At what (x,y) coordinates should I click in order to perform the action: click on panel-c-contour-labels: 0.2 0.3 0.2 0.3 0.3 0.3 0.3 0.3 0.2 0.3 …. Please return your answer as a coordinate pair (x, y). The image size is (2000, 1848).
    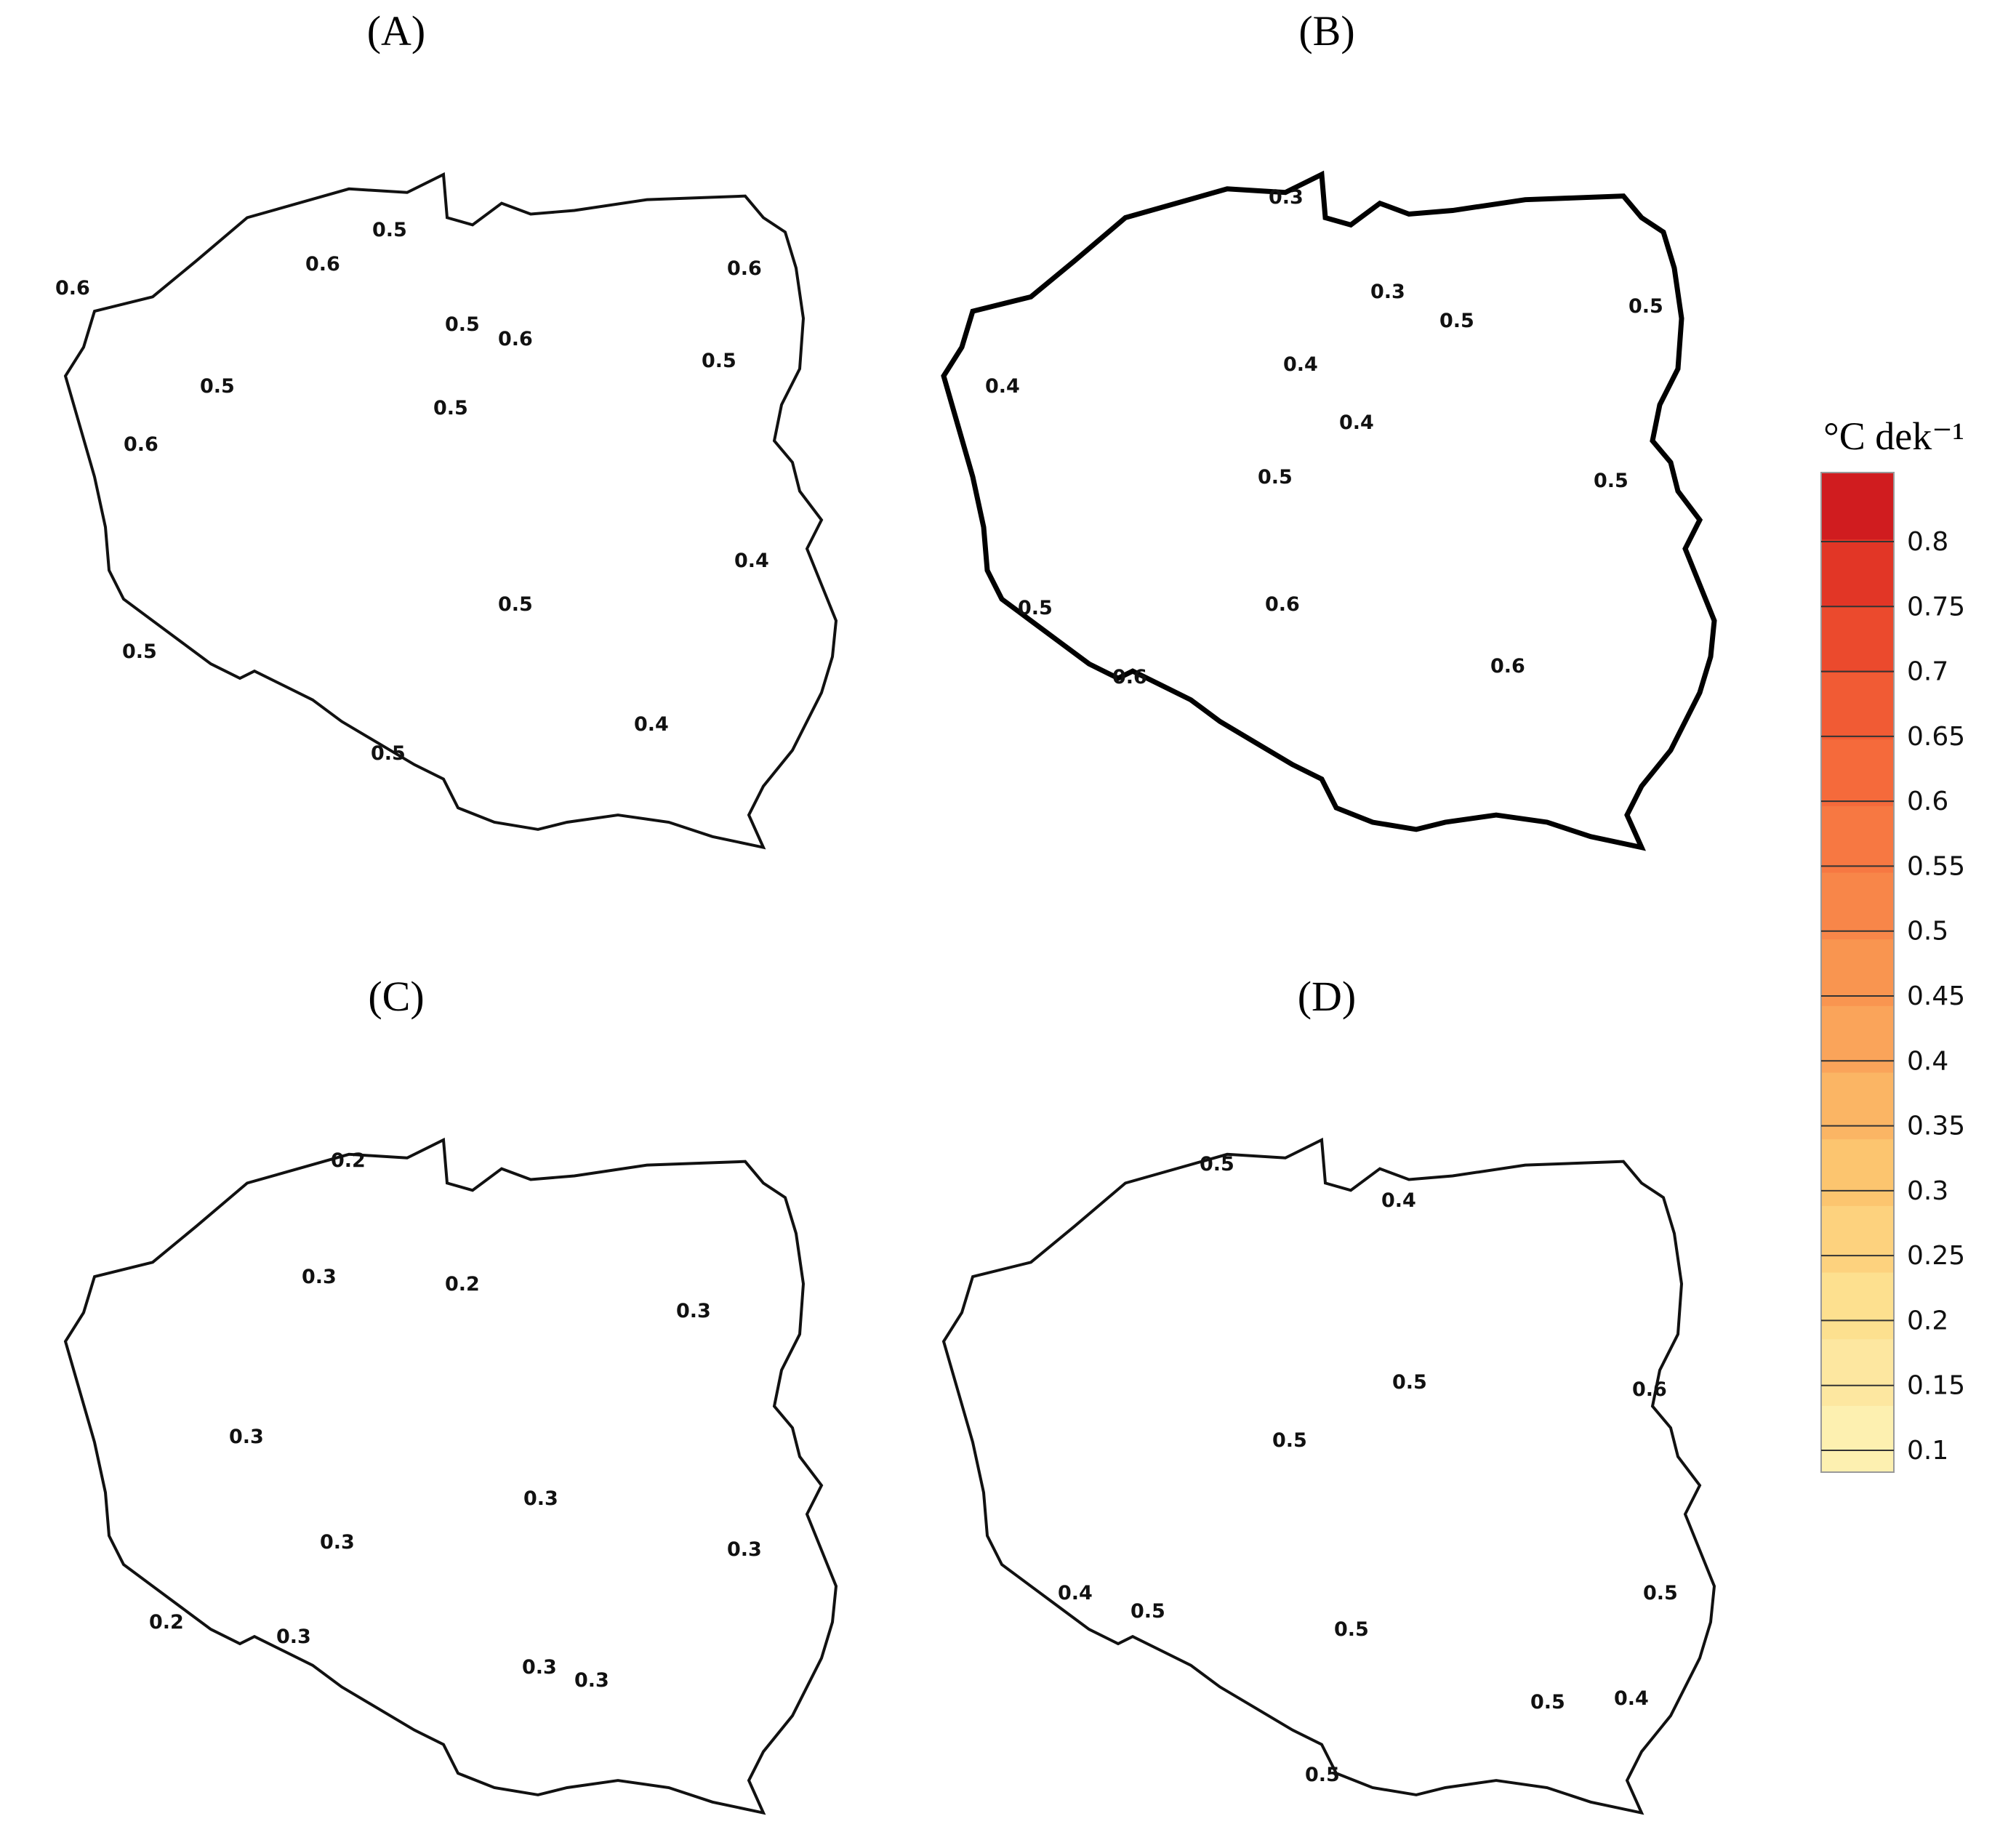
    Looking at the image, I should click on (455, 1420).